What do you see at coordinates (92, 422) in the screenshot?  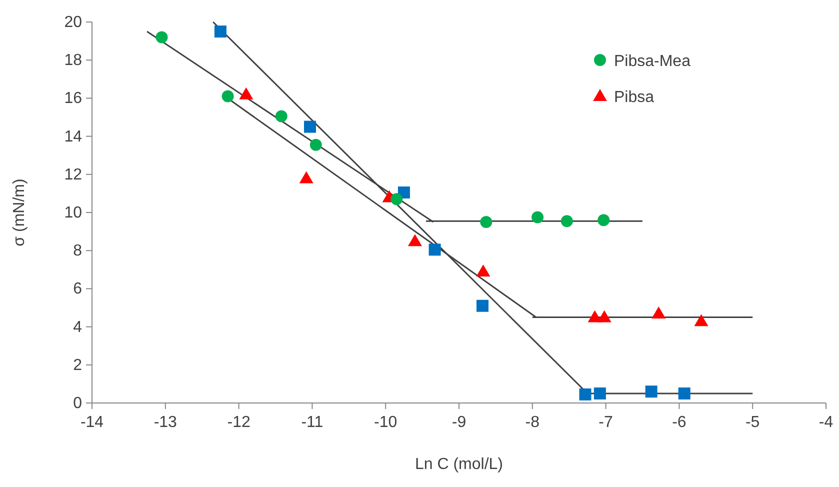 I see `x-tick-label: -14` at bounding box center [92, 422].